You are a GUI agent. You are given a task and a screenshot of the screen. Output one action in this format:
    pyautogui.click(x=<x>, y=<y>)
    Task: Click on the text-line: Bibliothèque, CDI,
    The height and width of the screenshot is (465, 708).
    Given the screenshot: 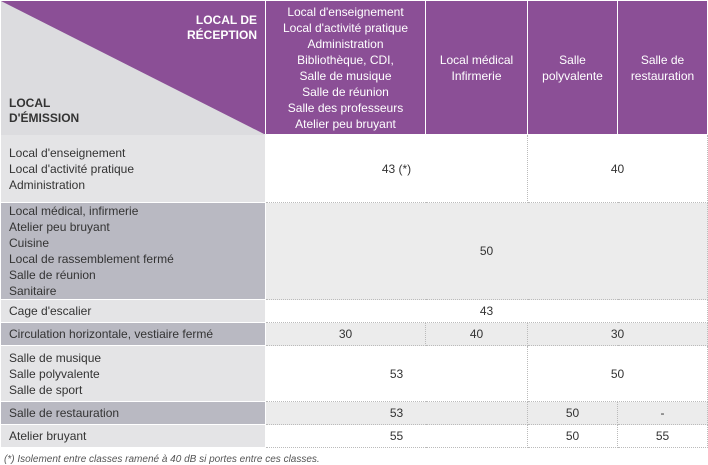 What is the action you would take?
    pyautogui.click(x=345, y=59)
    